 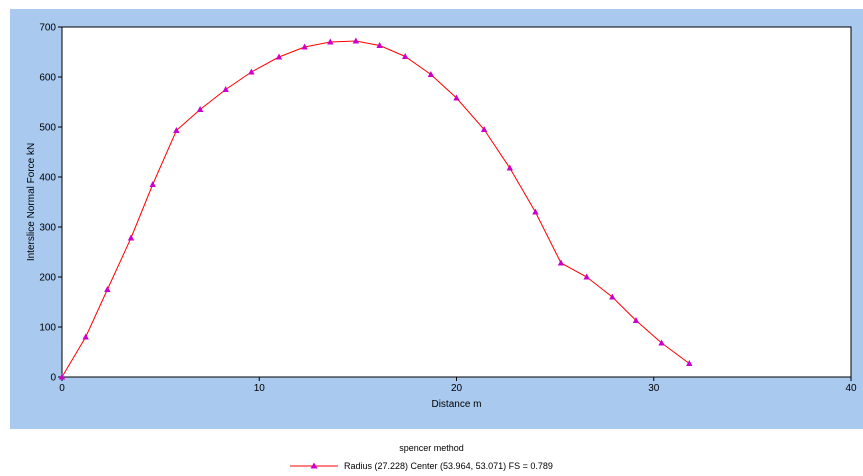 I want to click on x-axis-ticks: 0 10 20 30 40, so click(x=458, y=385).